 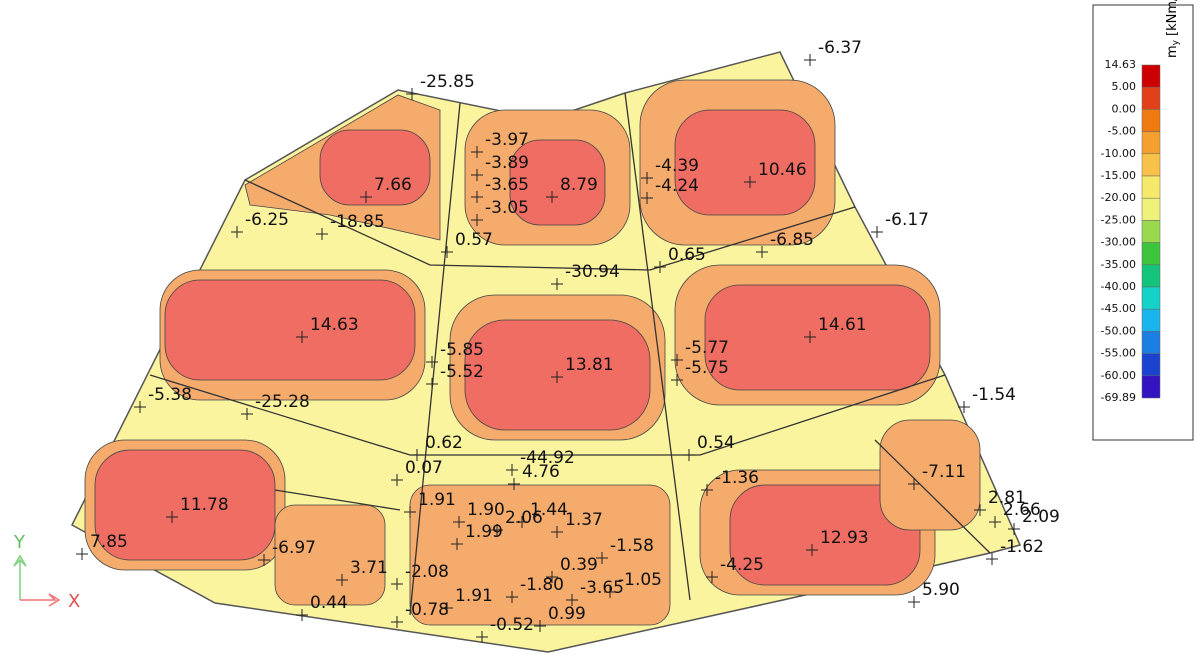 What do you see at coordinates (393, 185) in the screenshot?
I see `value-label: 7.66` at bounding box center [393, 185].